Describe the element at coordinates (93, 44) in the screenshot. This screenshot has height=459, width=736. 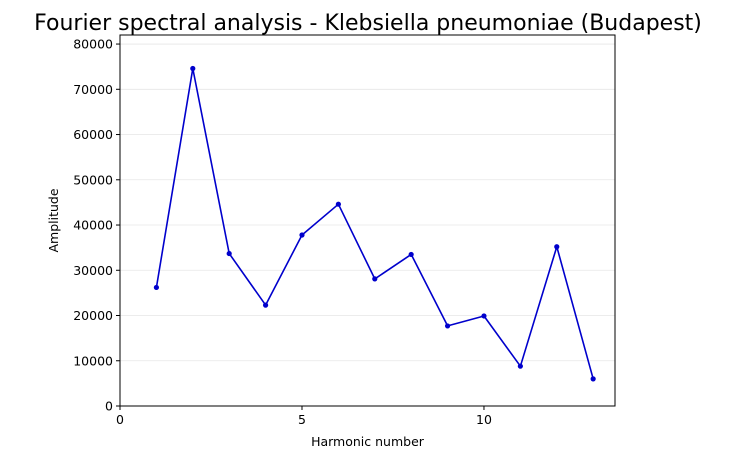
I see `y-tick-label-8: 80000` at that location.